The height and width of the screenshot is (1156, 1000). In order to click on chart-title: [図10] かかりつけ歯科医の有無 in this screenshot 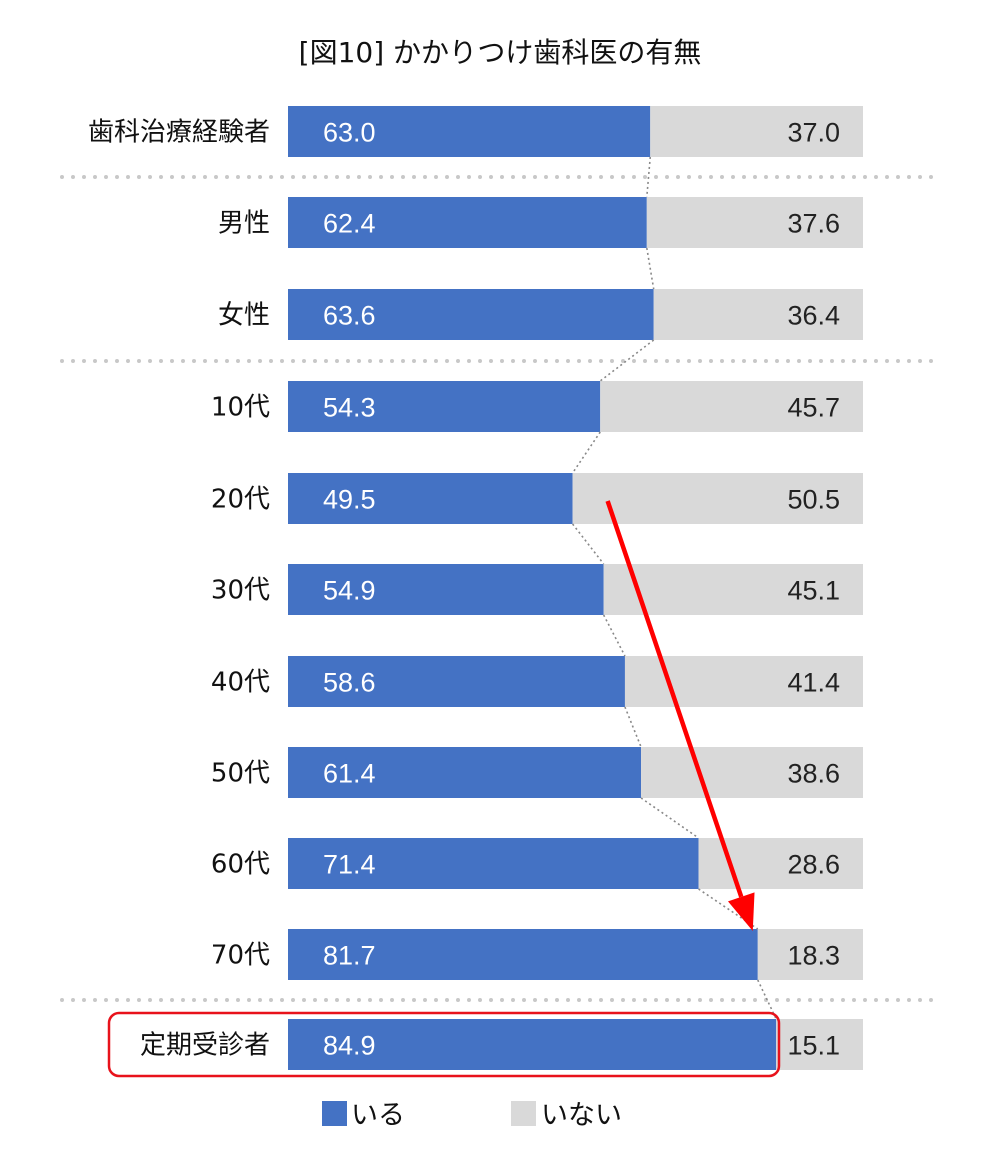, I will do `click(500, 52)`.